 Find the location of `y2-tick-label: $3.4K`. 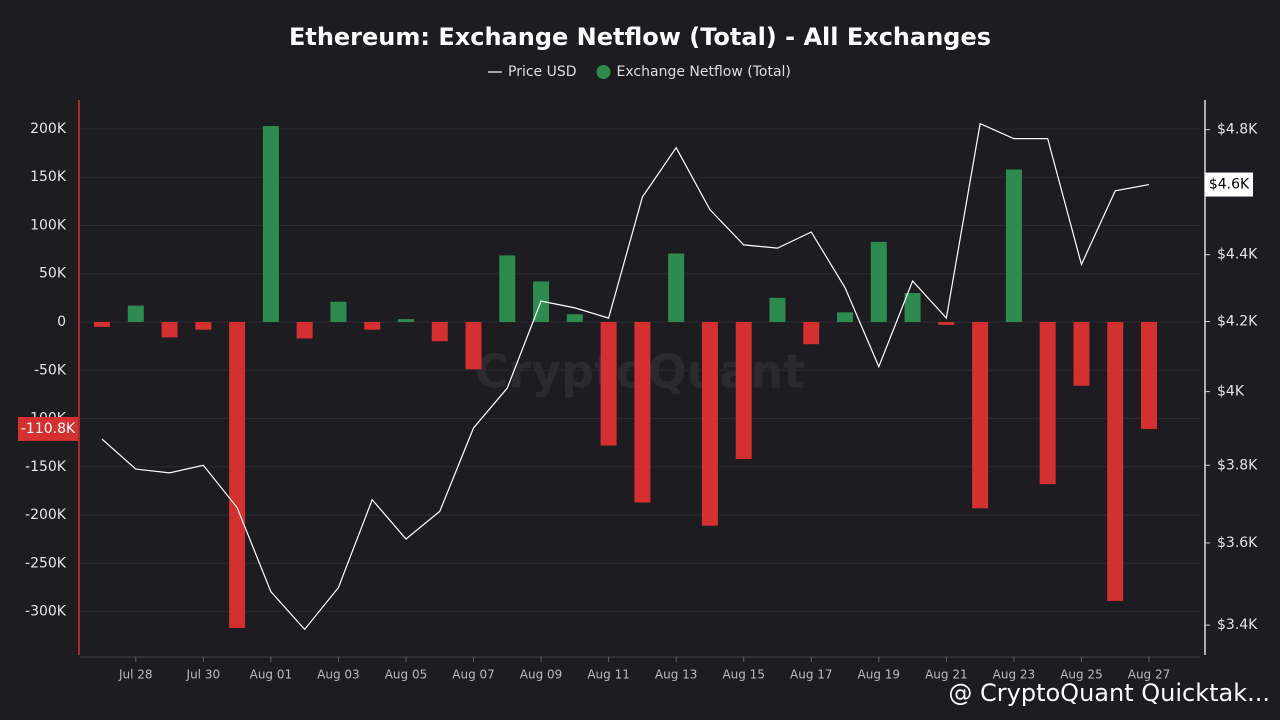

y2-tick-label: $3.4K is located at coordinates (1237, 625).